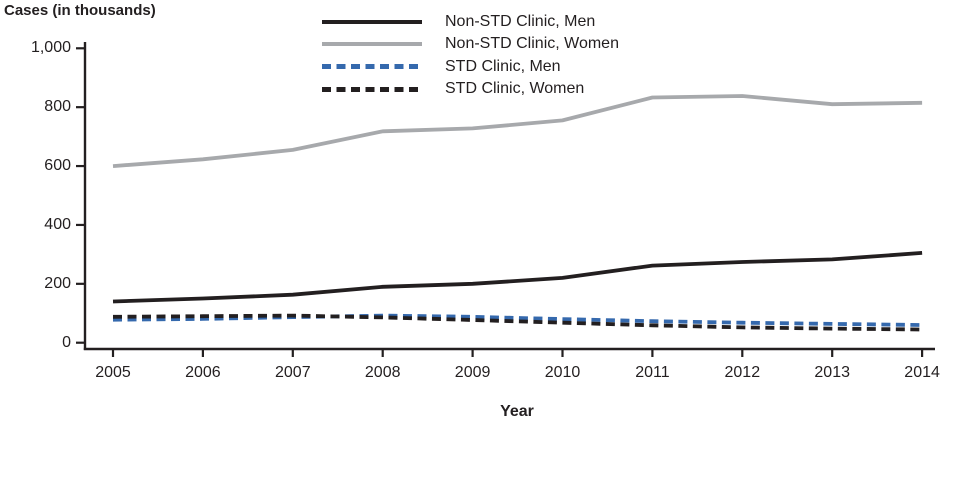 This screenshot has width=960, height=496. What do you see at coordinates (293, 372) in the screenshot?
I see `x-tick-label: 2007` at bounding box center [293, 372].